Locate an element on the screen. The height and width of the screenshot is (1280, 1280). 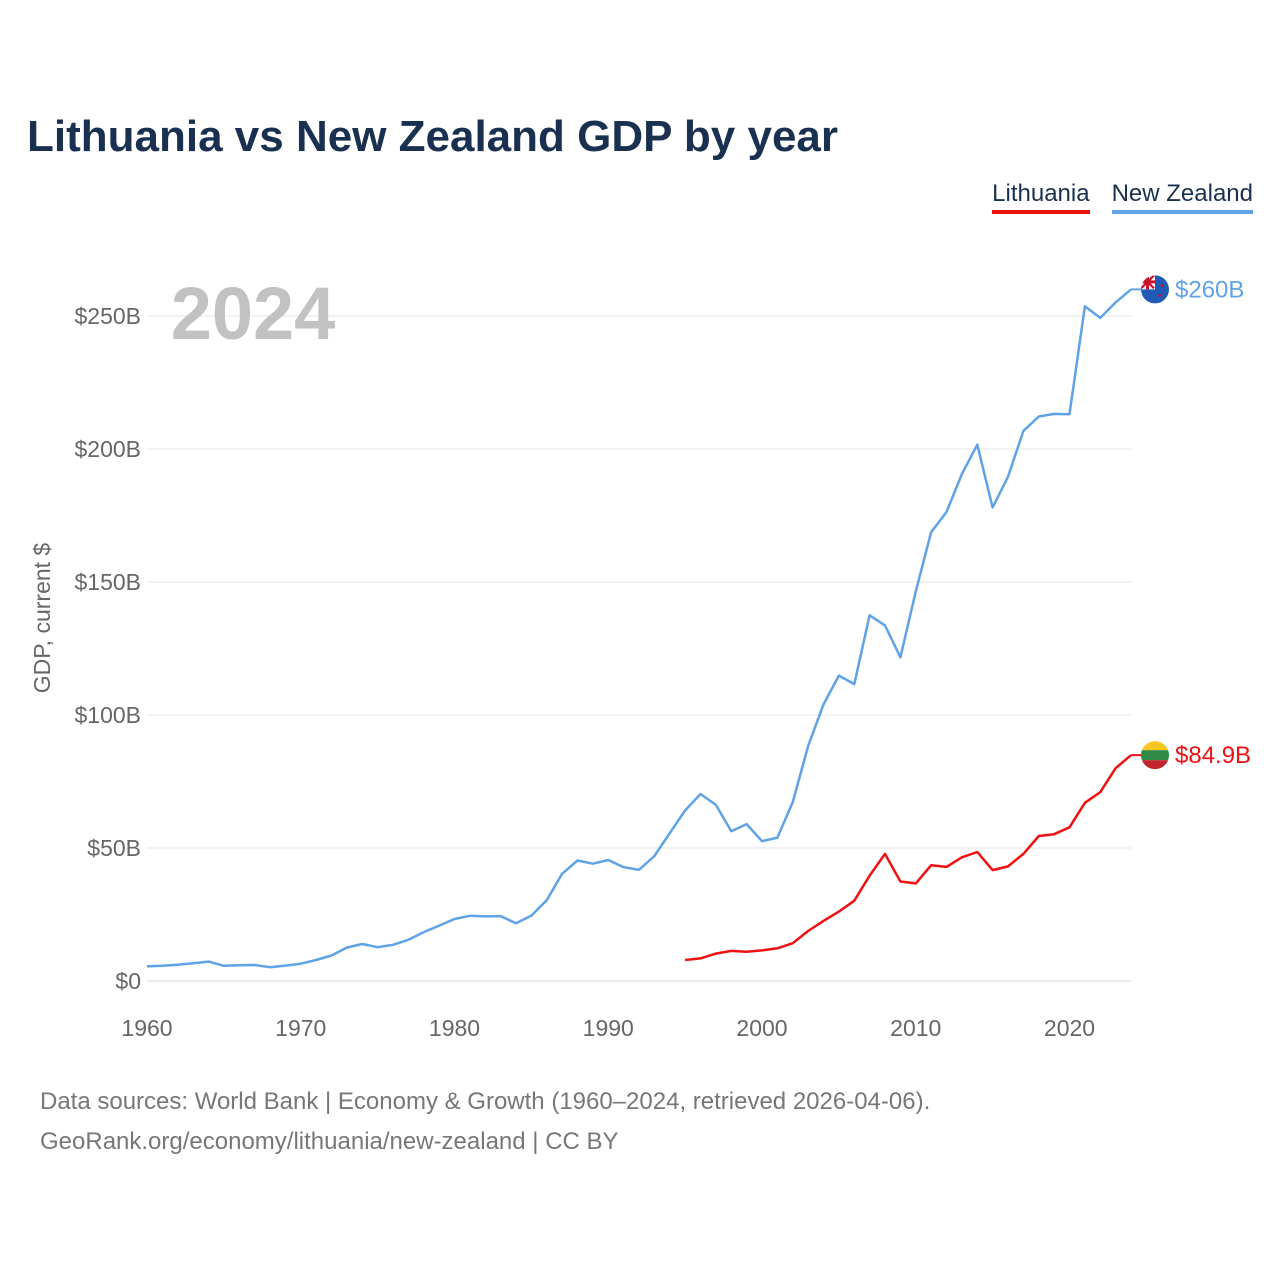
lithuania-flag-icon is located at coordinates (1155, 755).